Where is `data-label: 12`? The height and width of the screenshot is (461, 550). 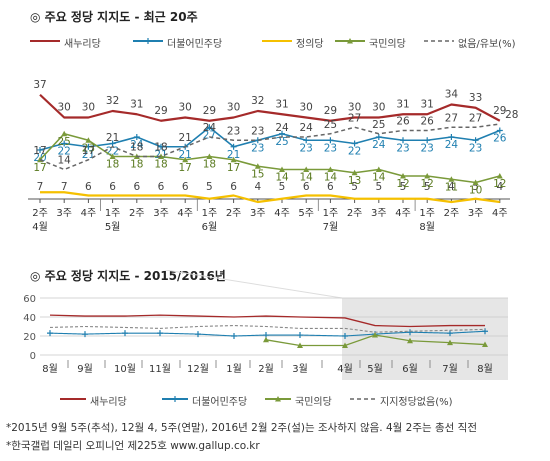
data-label: 12 is located at coordinates (499, 184).